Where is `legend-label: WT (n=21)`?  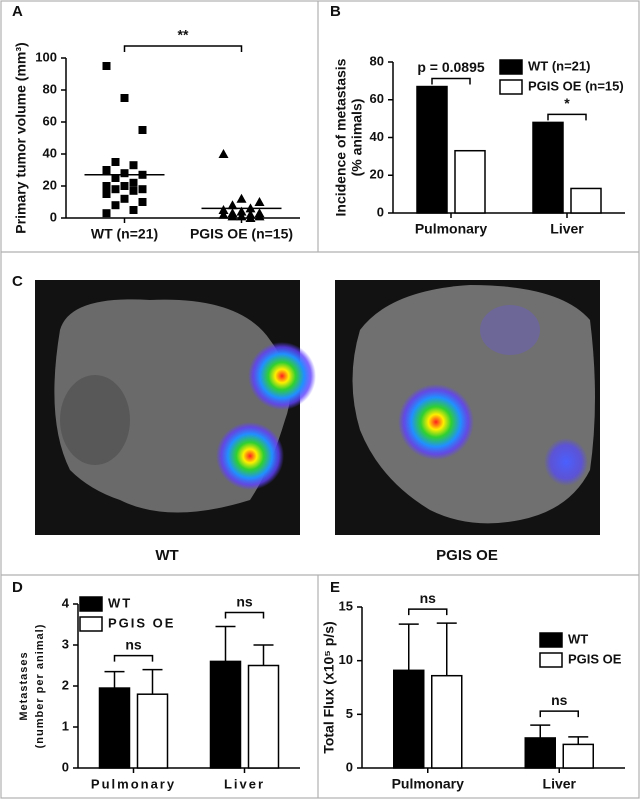
legend-label: WT (n=21) is located at coordinates (559, 65).